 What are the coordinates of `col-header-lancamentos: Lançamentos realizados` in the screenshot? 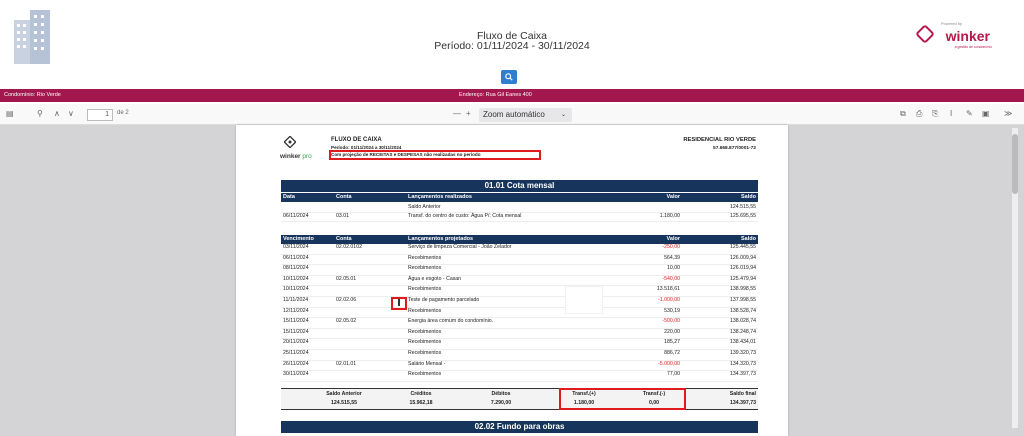 It's located at (440, 197).